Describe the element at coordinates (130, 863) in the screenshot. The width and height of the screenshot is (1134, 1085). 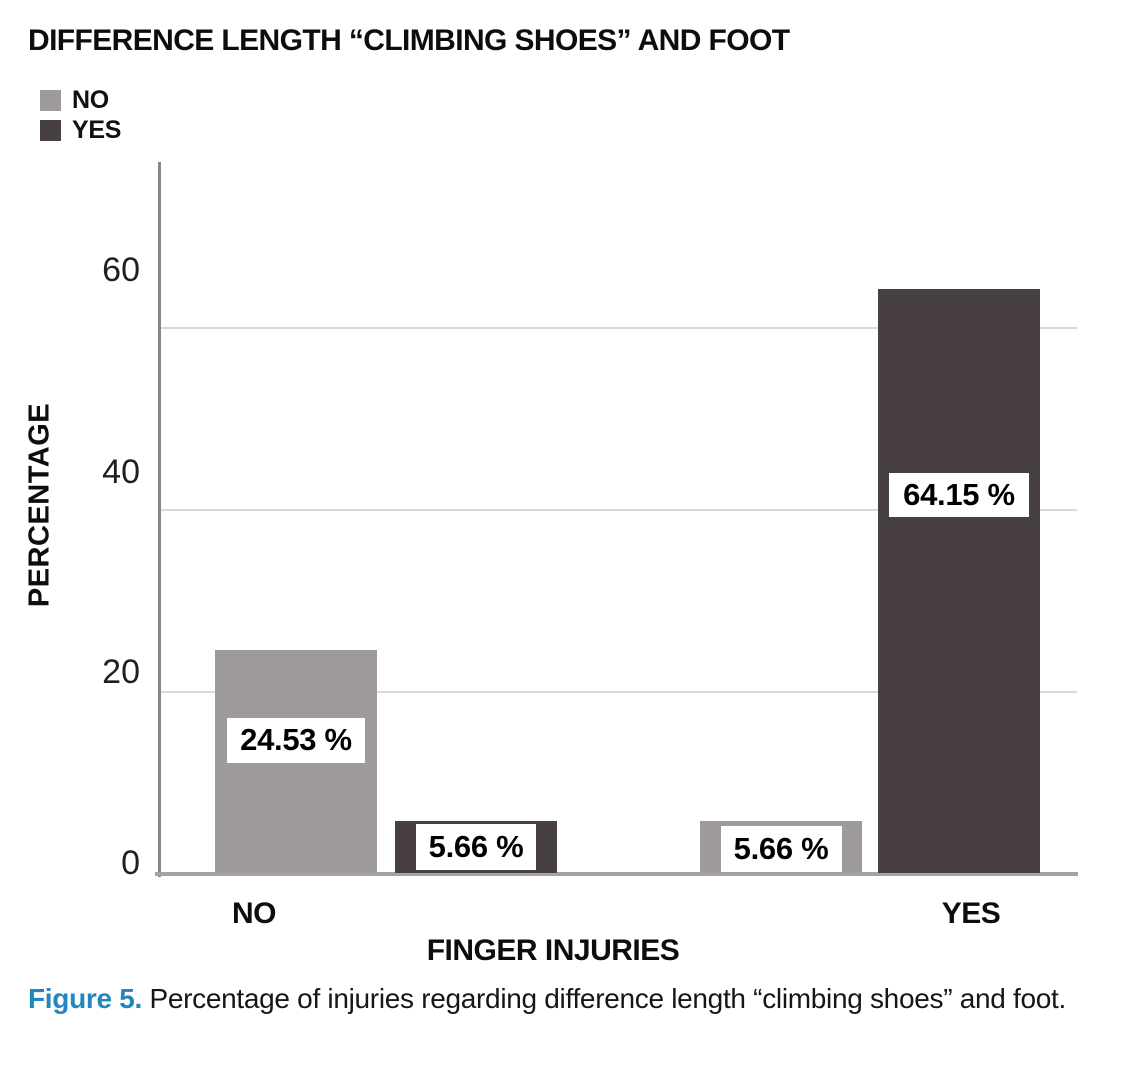
I see `y-tick-label-0: 0` at that location.